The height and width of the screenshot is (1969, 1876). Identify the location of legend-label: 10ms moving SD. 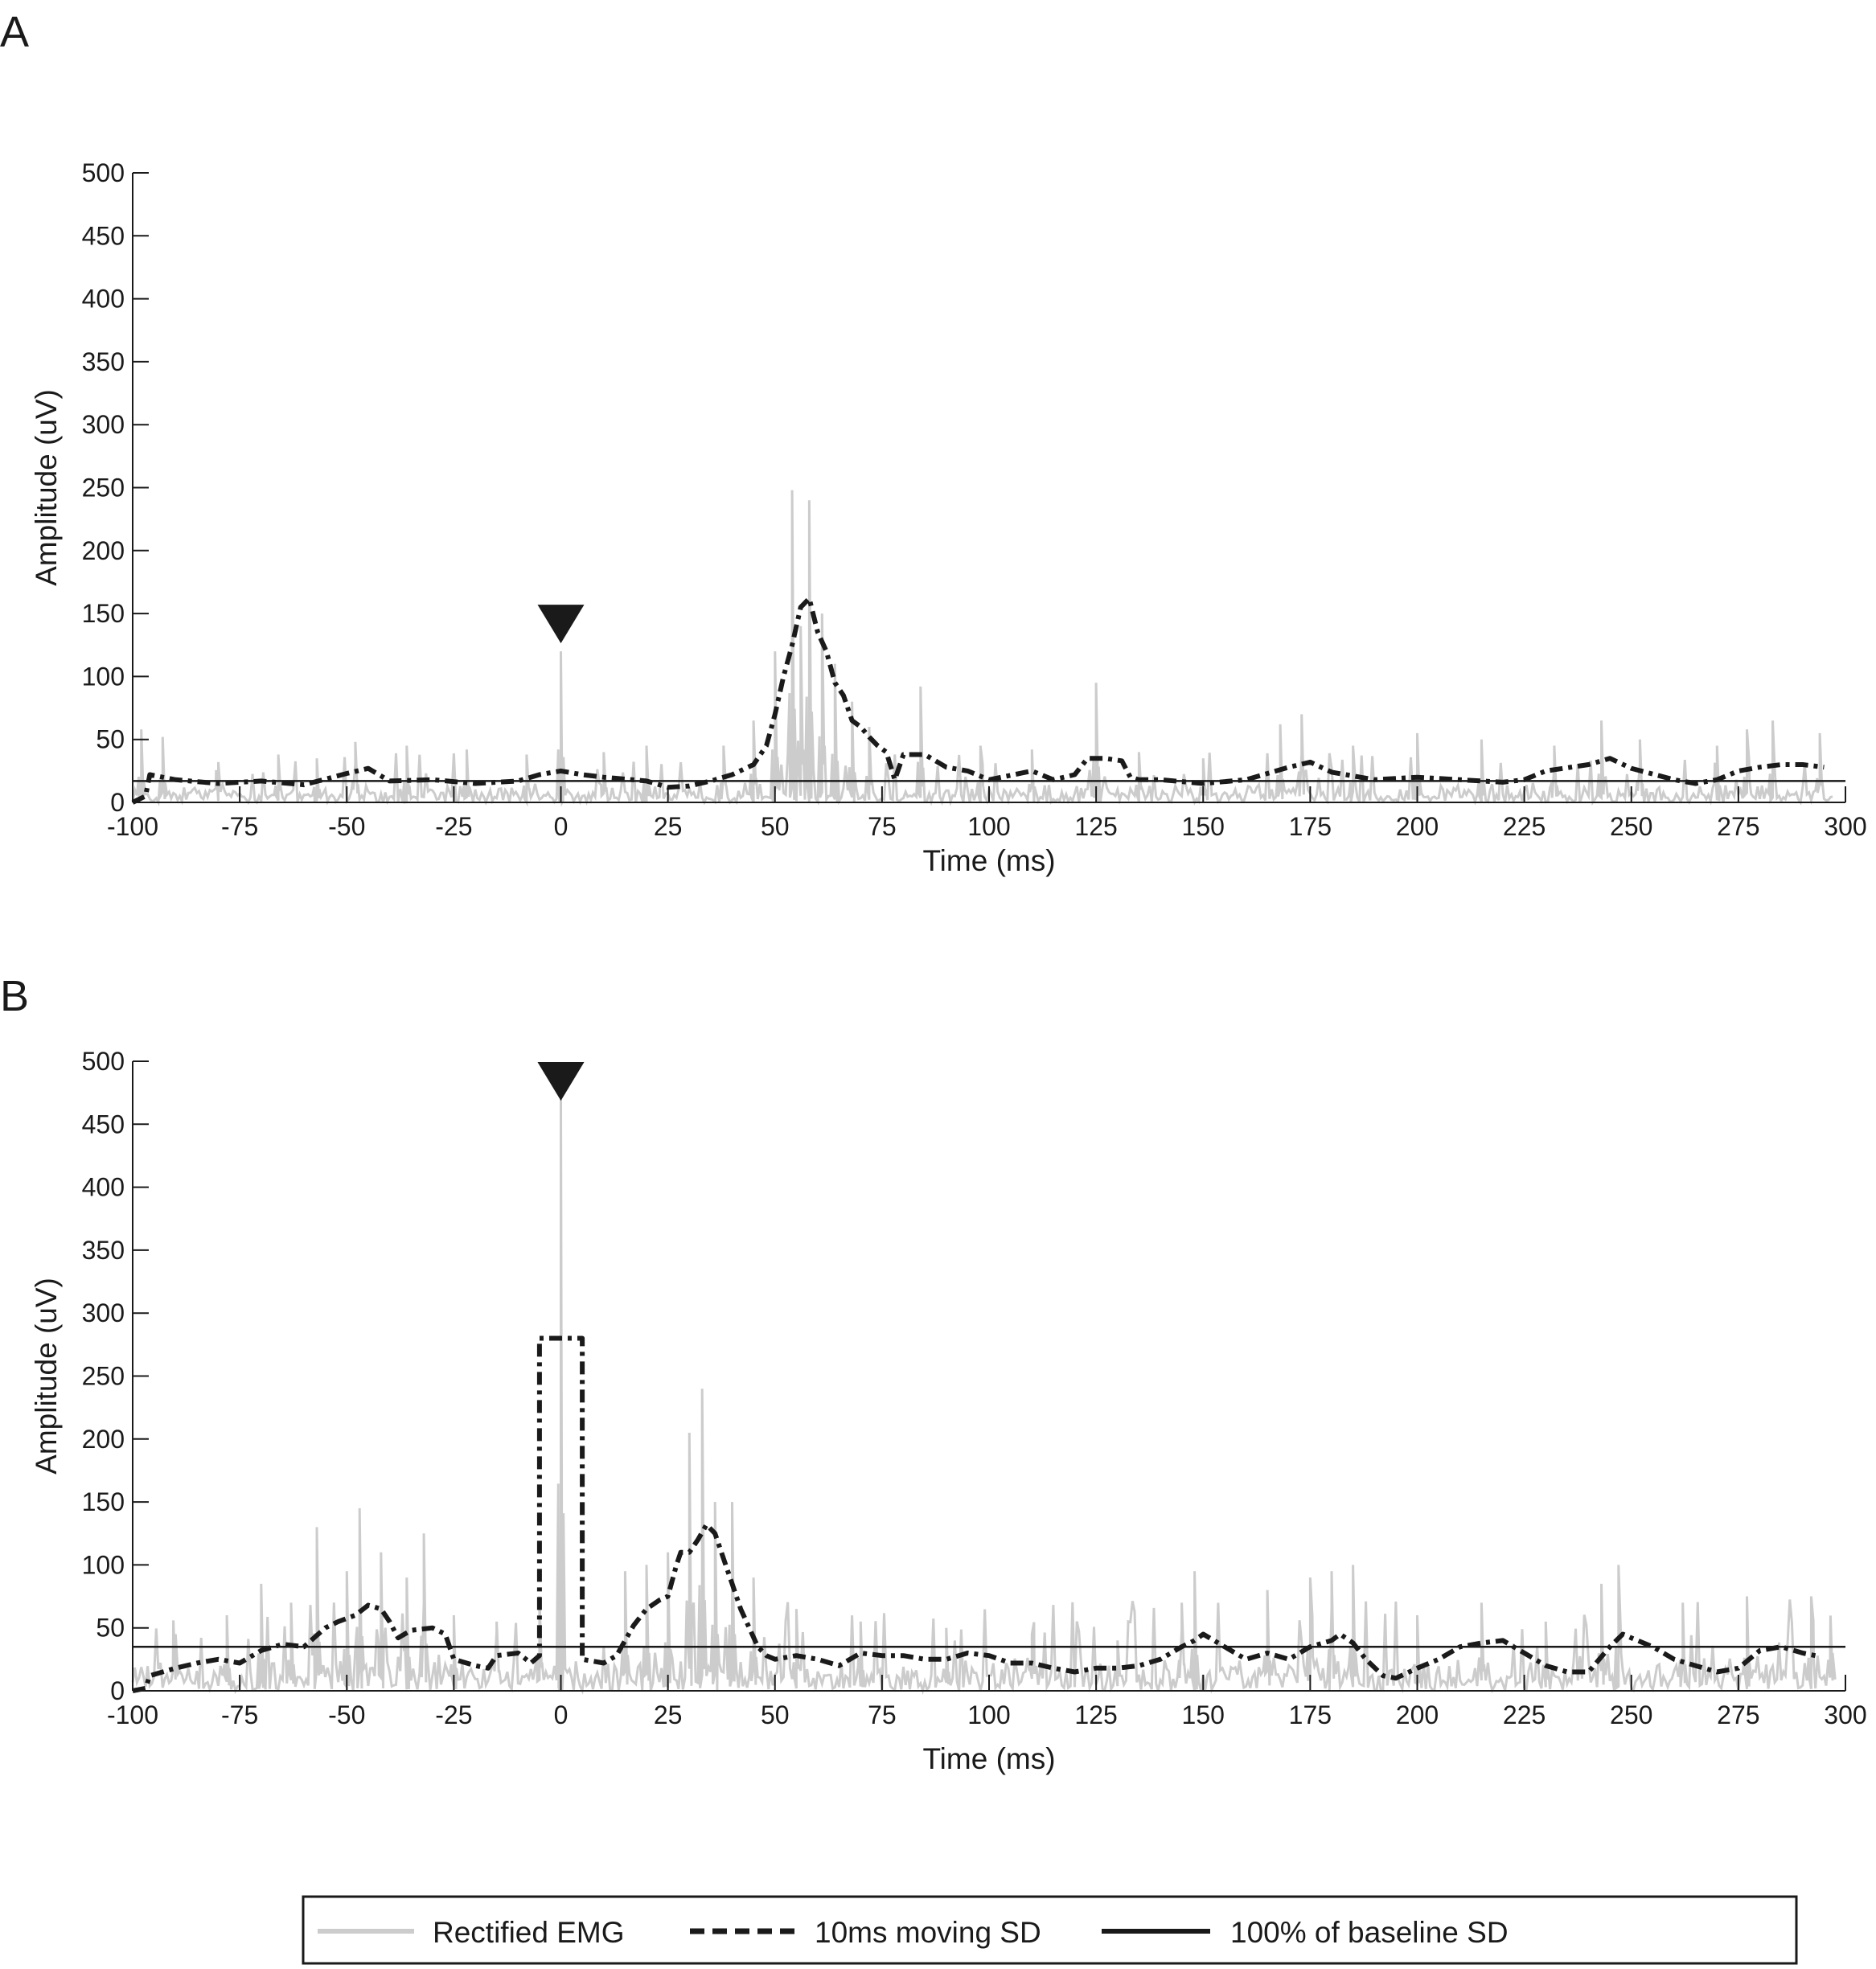
(928, 1932).